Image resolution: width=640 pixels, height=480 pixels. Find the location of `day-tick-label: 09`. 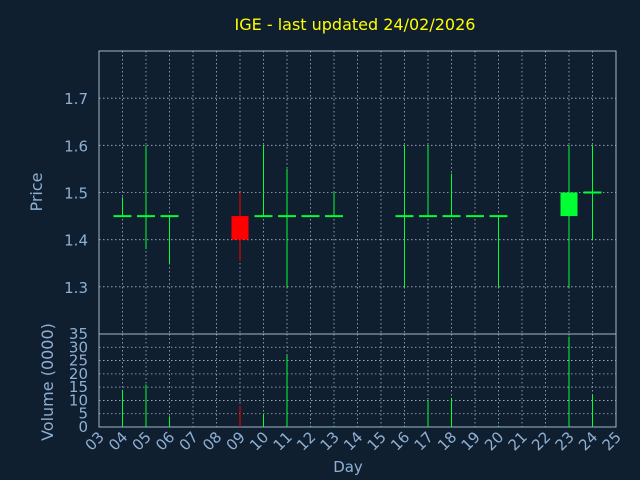

day-tick-label: 09 is located at coordinates (236, 441).